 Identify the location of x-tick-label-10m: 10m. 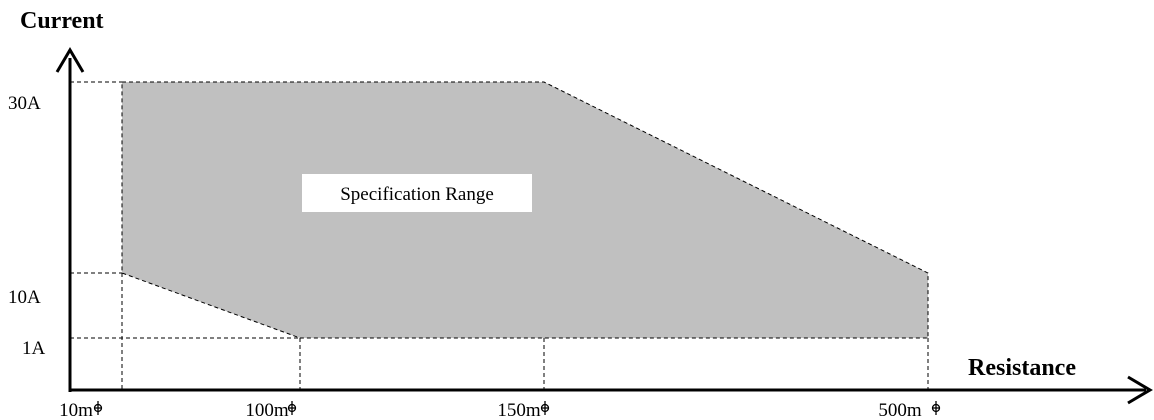
(76, 410).